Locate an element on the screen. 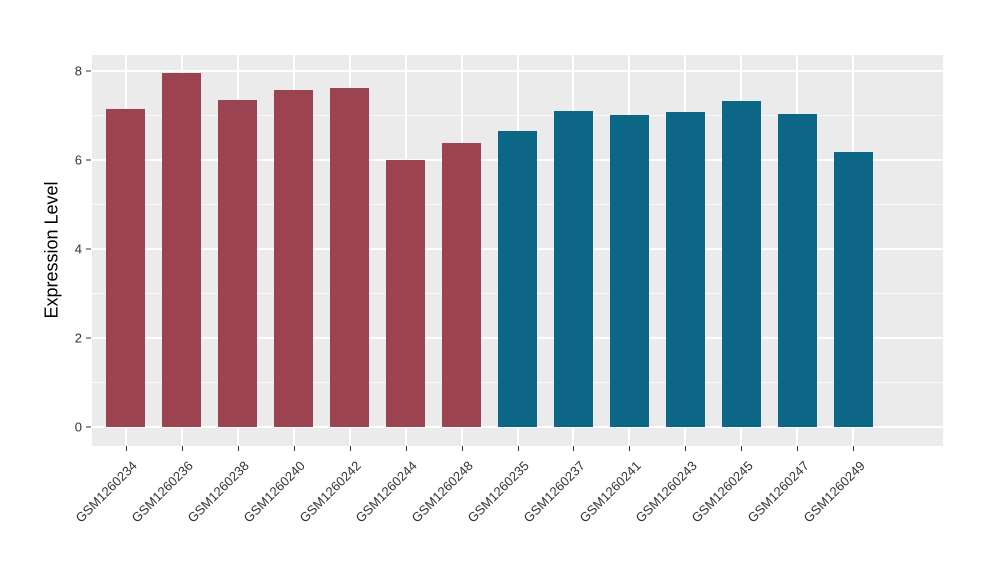  bar-GSM1260242 is located at coordinates (349, 257).